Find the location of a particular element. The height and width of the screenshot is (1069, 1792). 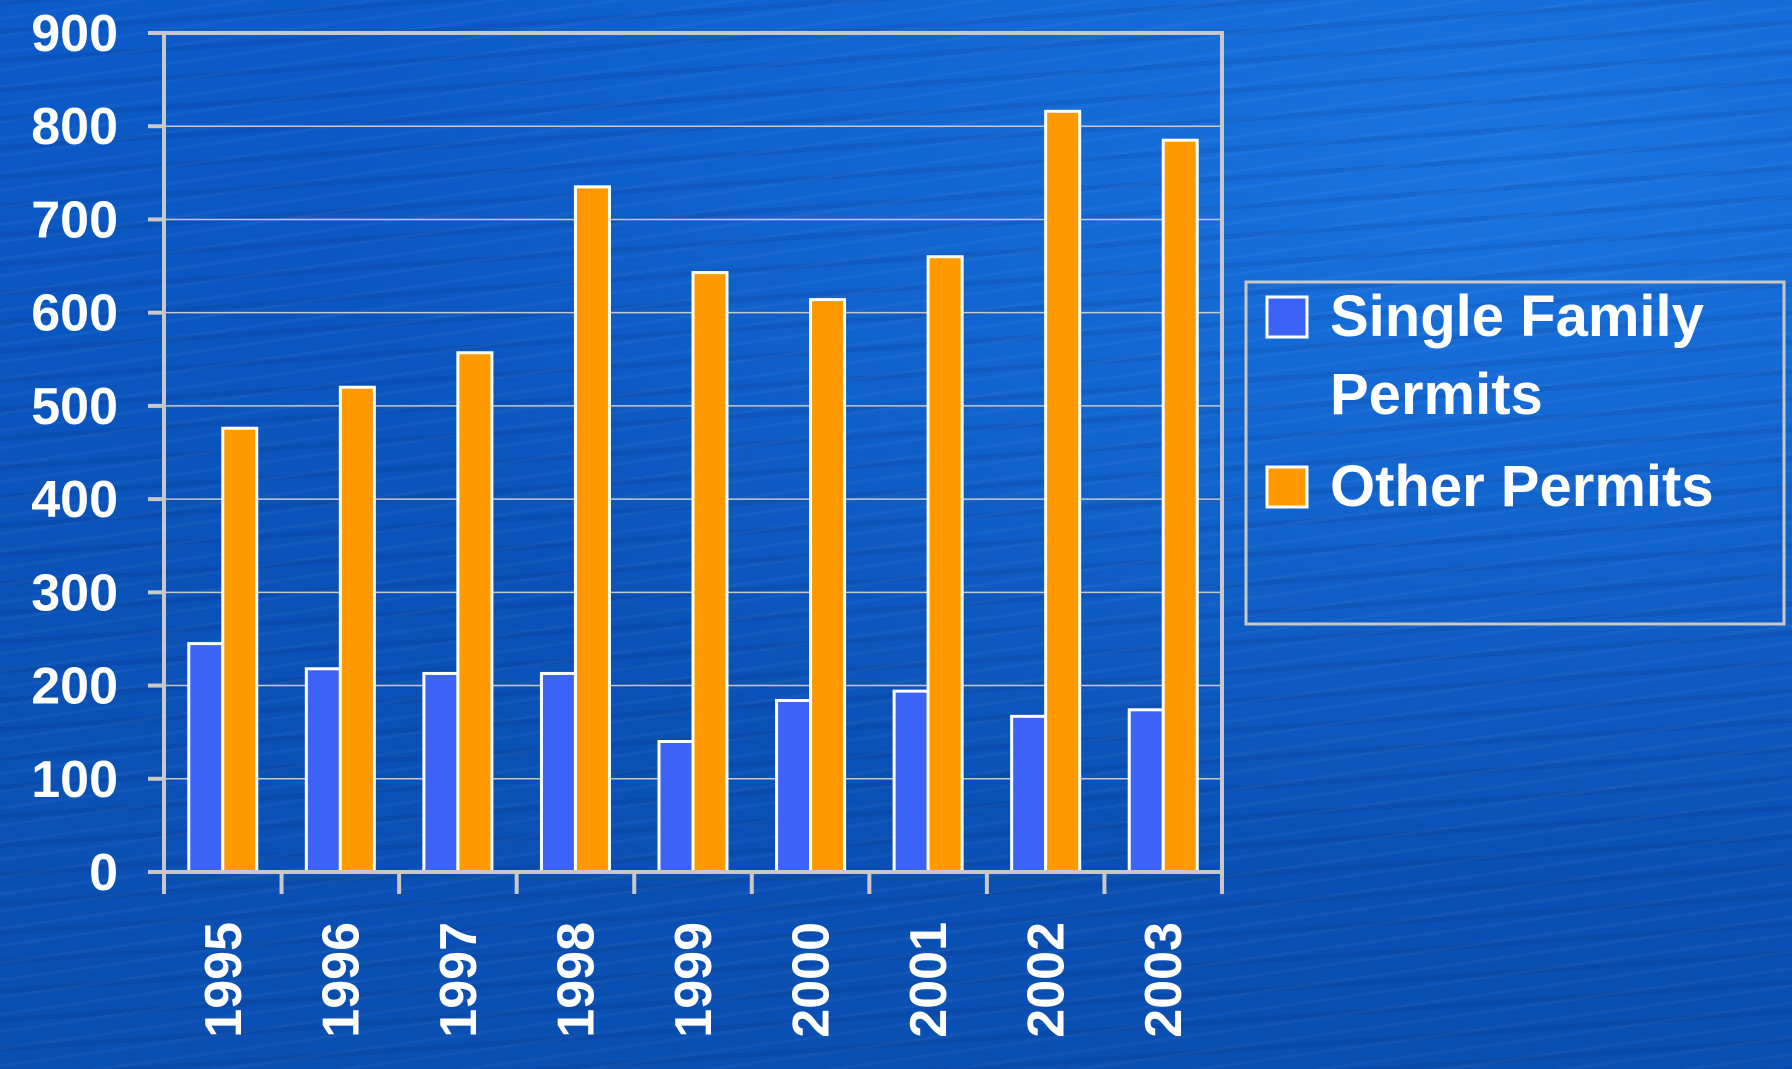

bar-single-family-1996 is located at coordinates (323, 770).